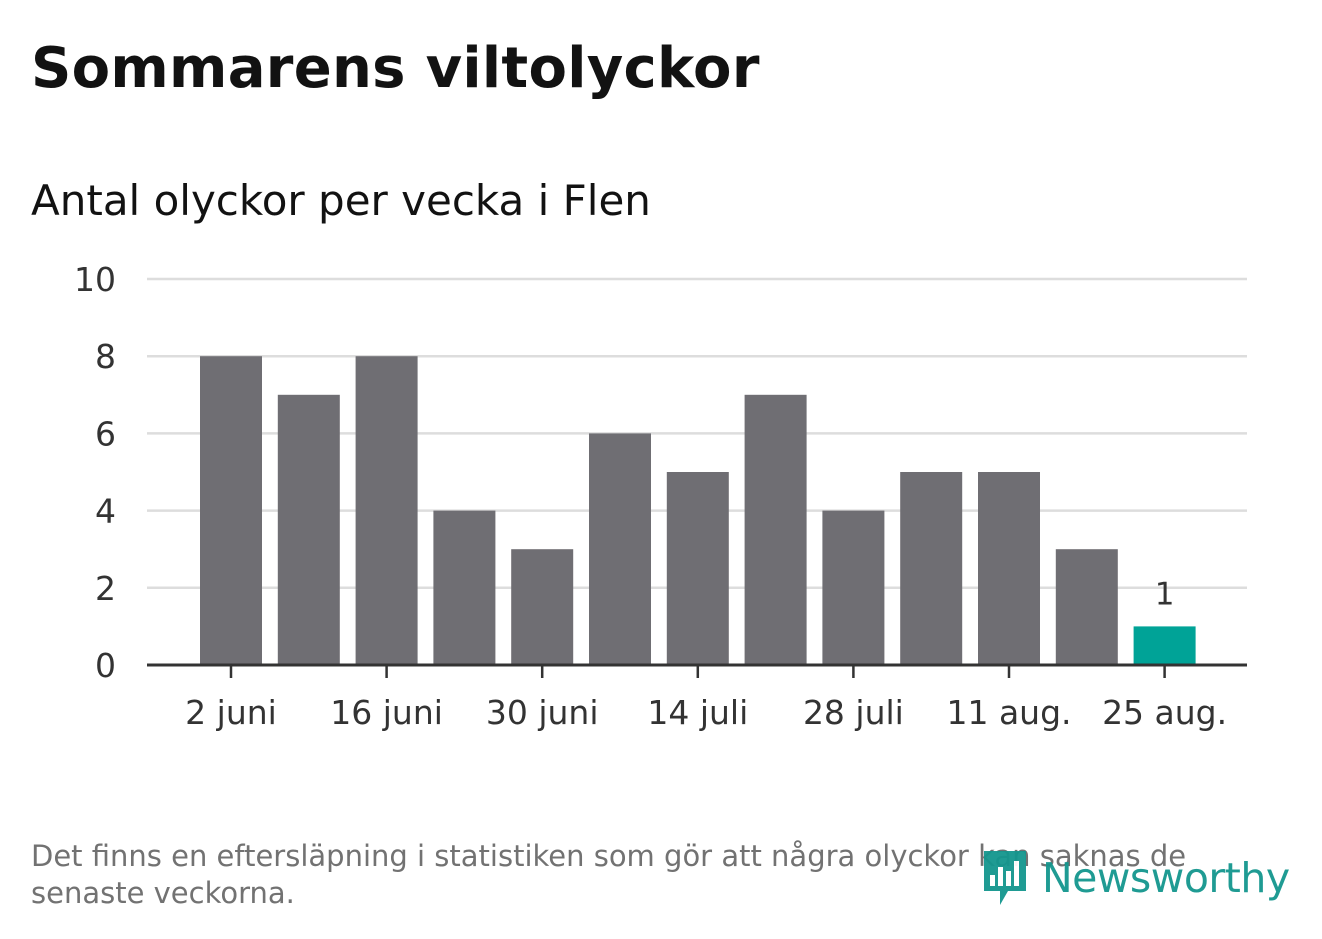 This screenshot has width=1322, height=939. What do you see at coordinates (105, 433) in the screenshot?
I see `y-tick-label: 6` at bounding box center [105, 433].